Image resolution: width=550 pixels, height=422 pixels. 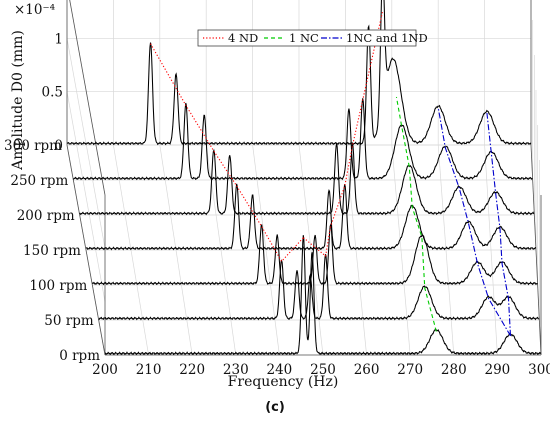 I want to click on trend-4nd-left, so click(x=227, y=153).